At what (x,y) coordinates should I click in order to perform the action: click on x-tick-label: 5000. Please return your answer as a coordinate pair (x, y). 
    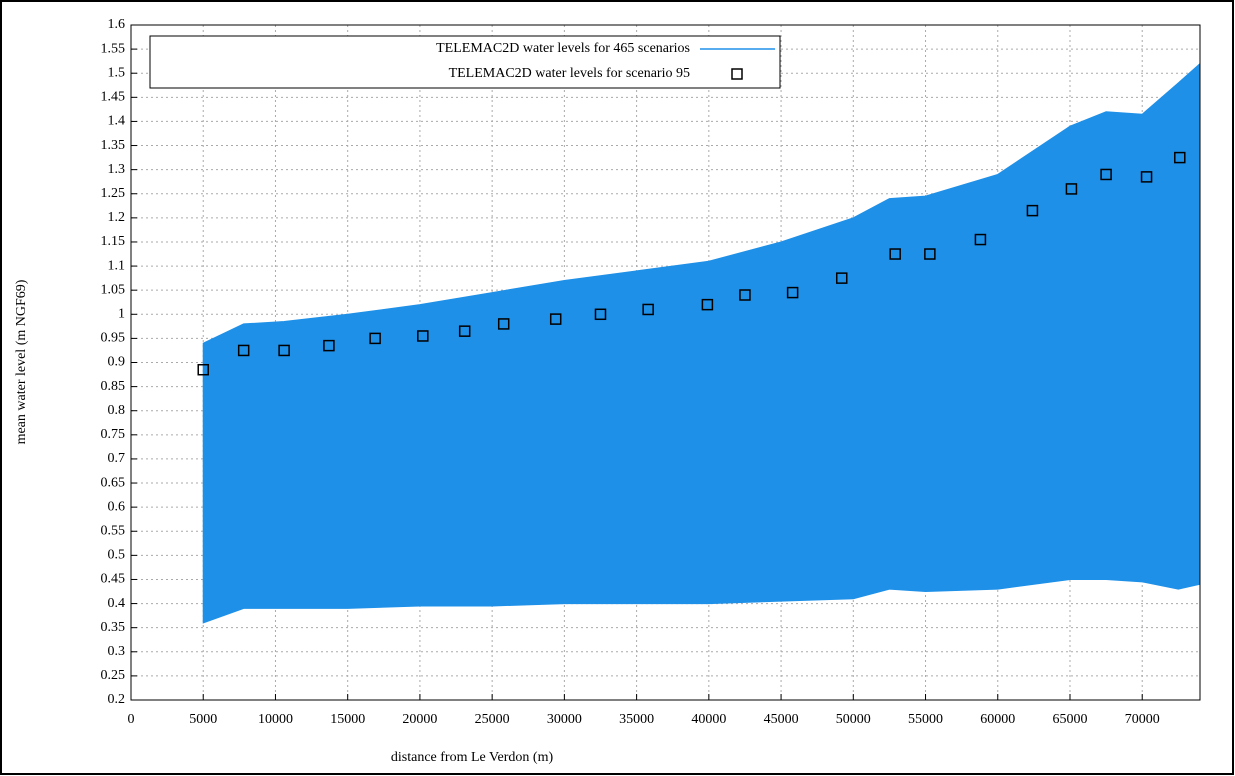
    Looking at the image, I should click on (203, 719).